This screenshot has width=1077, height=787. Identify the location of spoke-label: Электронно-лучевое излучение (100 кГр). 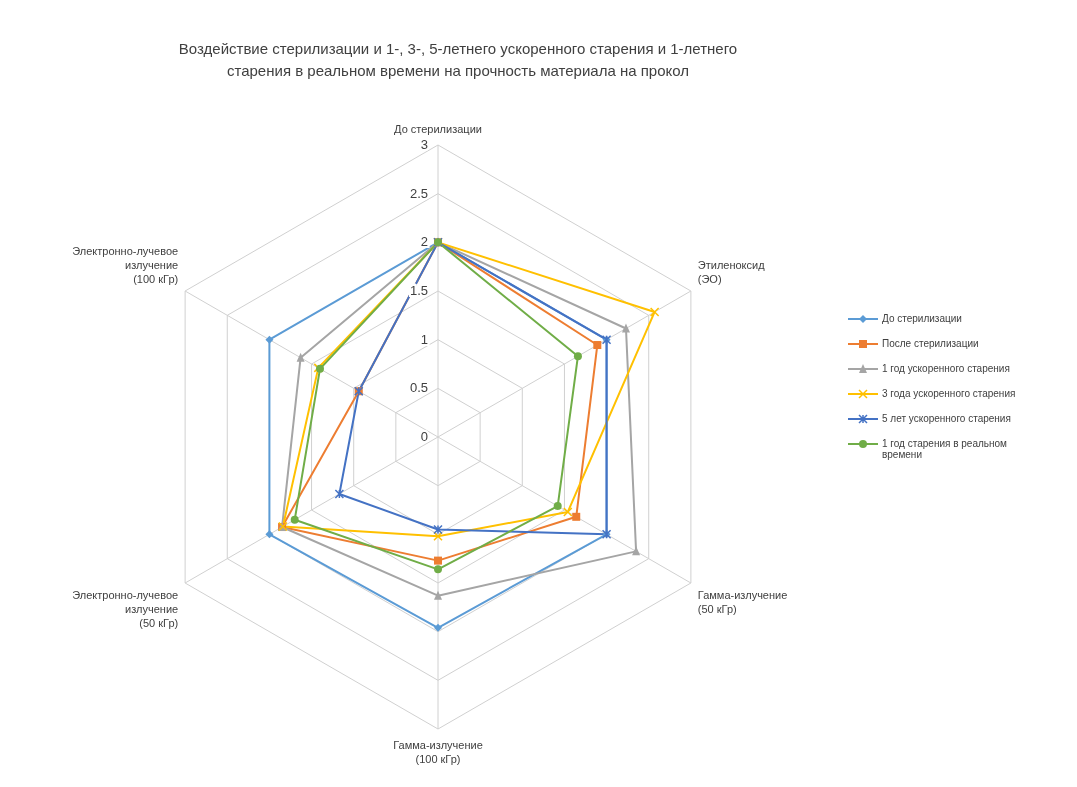
(125, 265).